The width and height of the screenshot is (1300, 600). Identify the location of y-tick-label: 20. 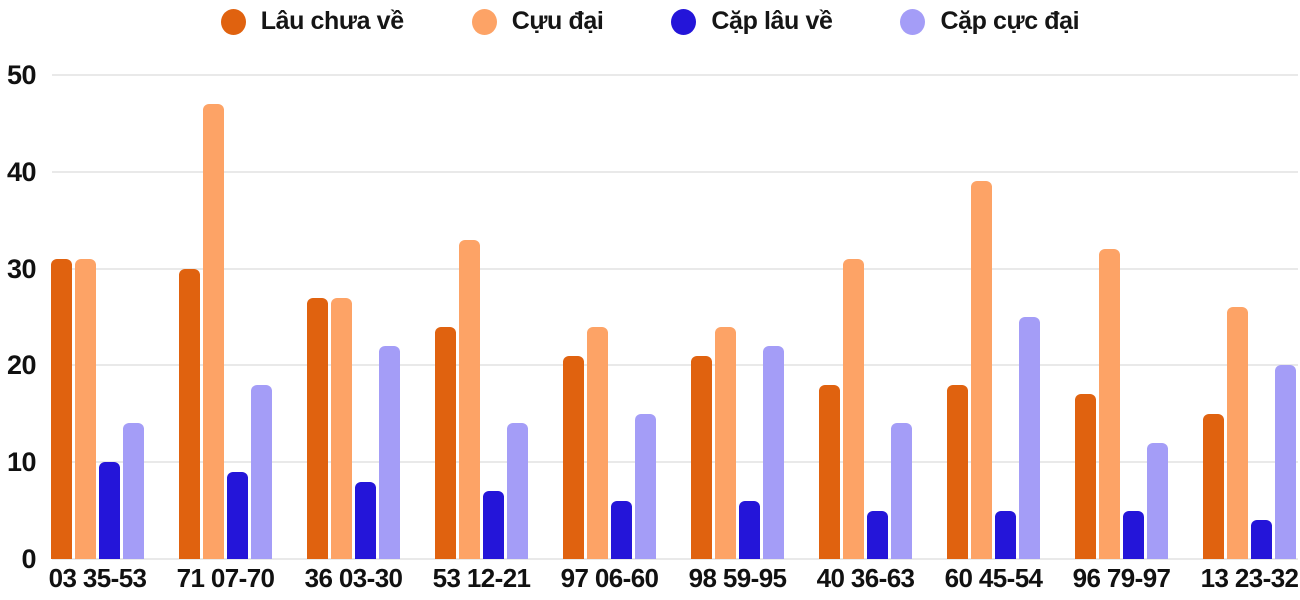
(21, 365).